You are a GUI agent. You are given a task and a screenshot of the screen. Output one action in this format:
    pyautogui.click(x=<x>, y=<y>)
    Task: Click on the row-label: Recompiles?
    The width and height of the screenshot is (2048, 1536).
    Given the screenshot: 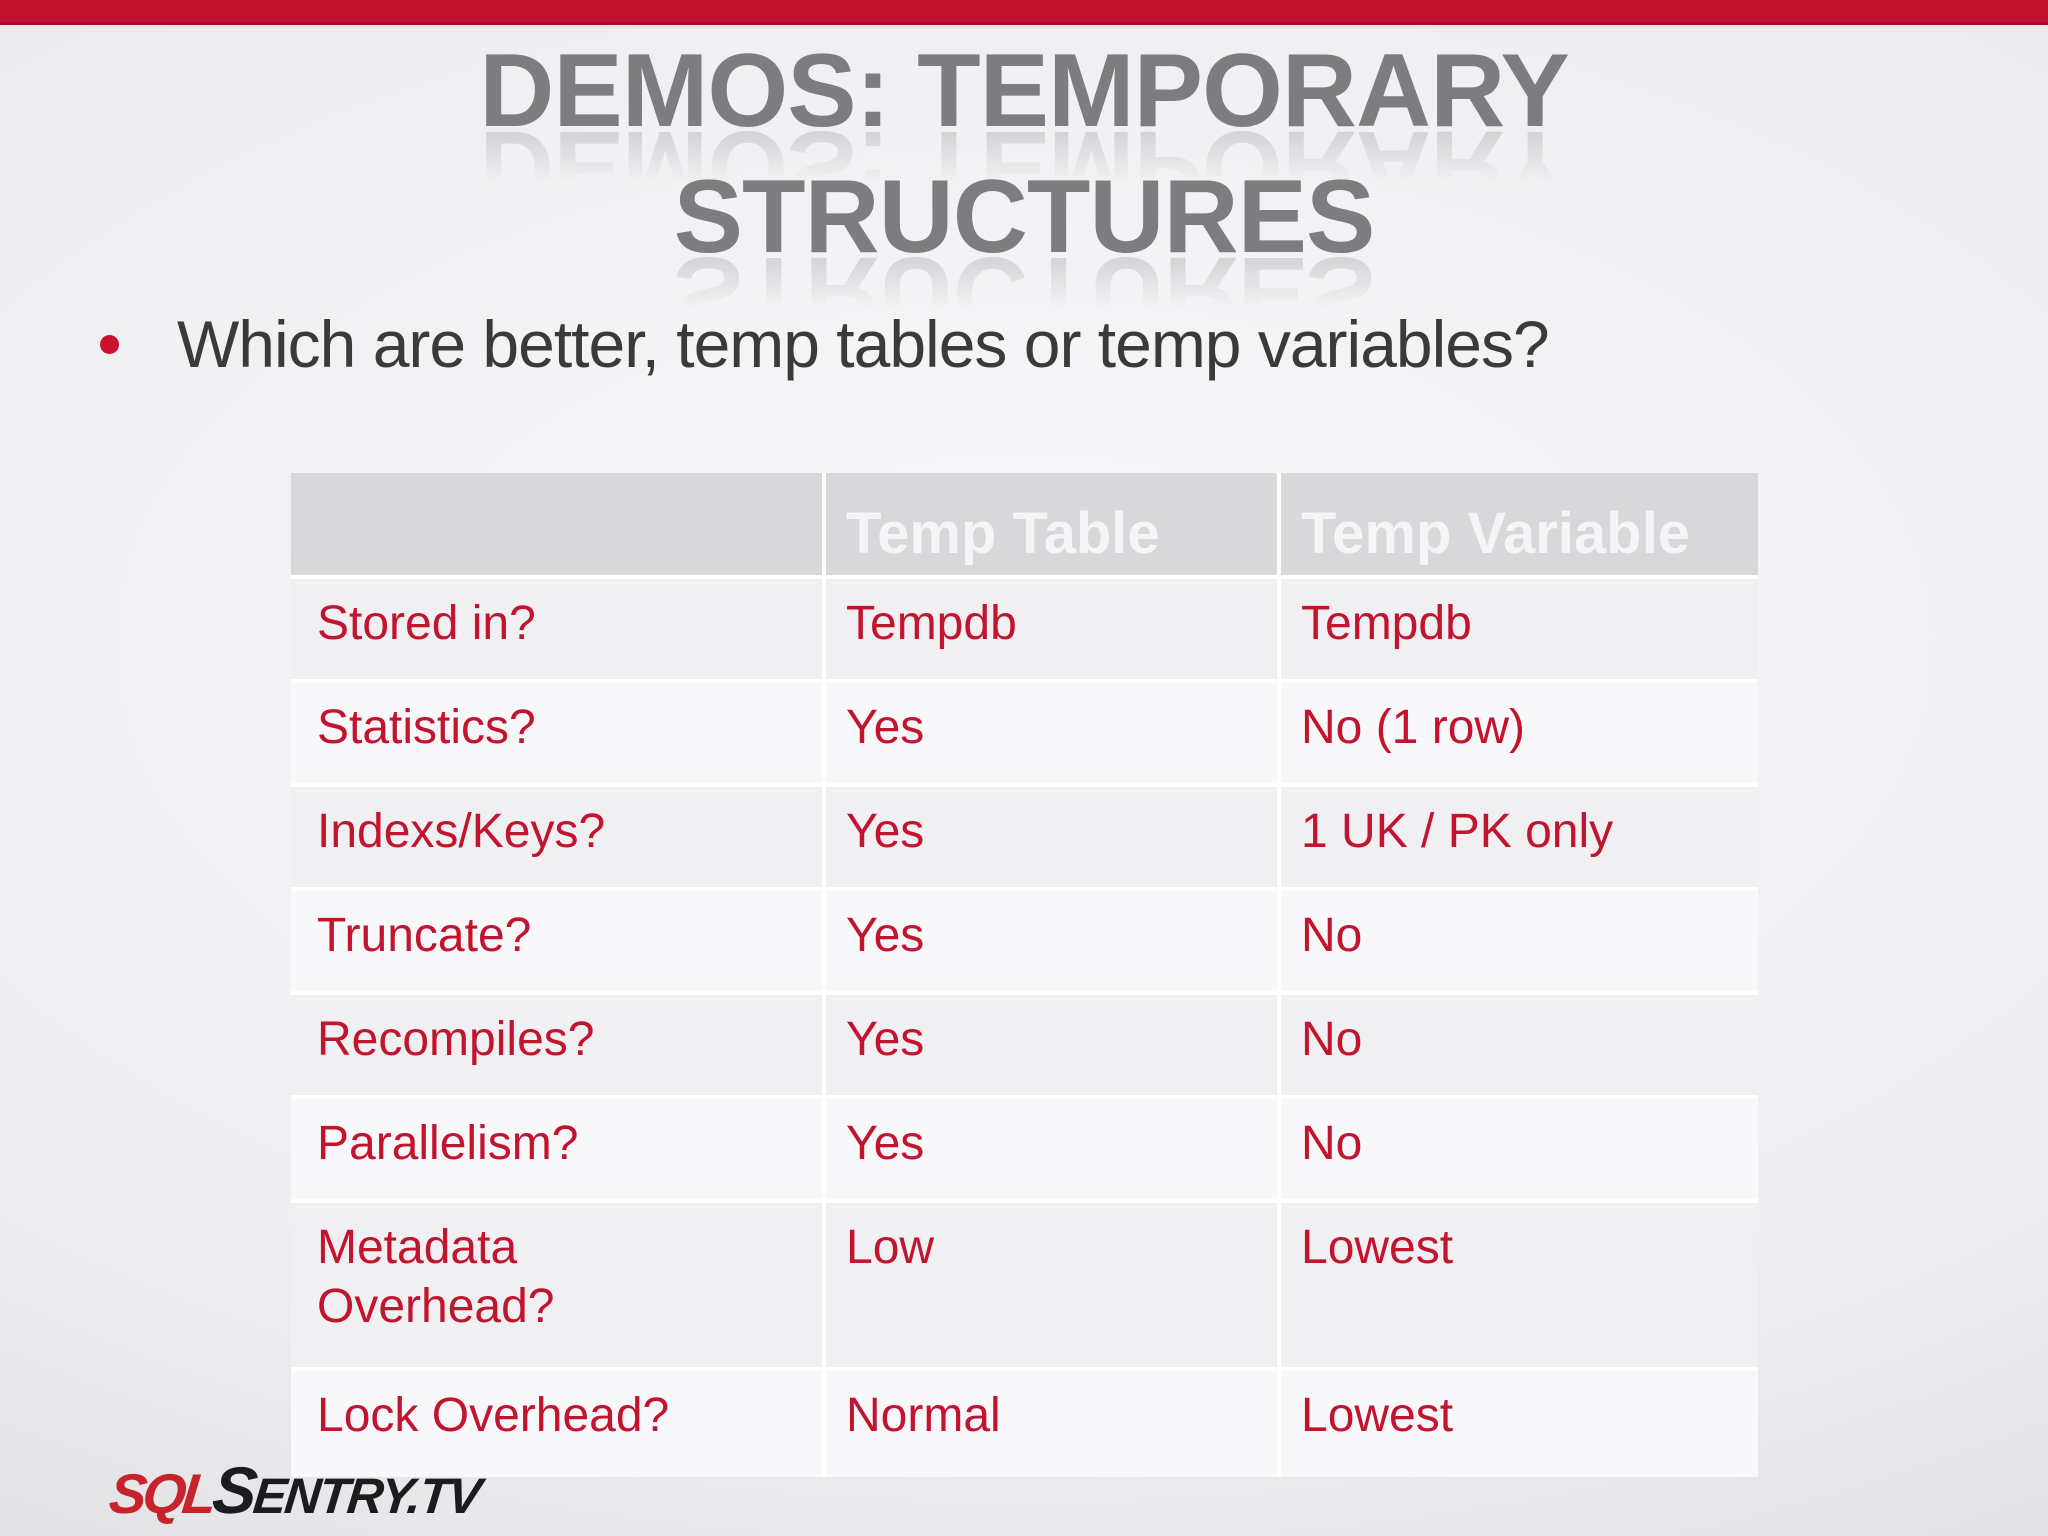 What is the action you would take?
    pyautogui.click(x=556, y=1045)
    